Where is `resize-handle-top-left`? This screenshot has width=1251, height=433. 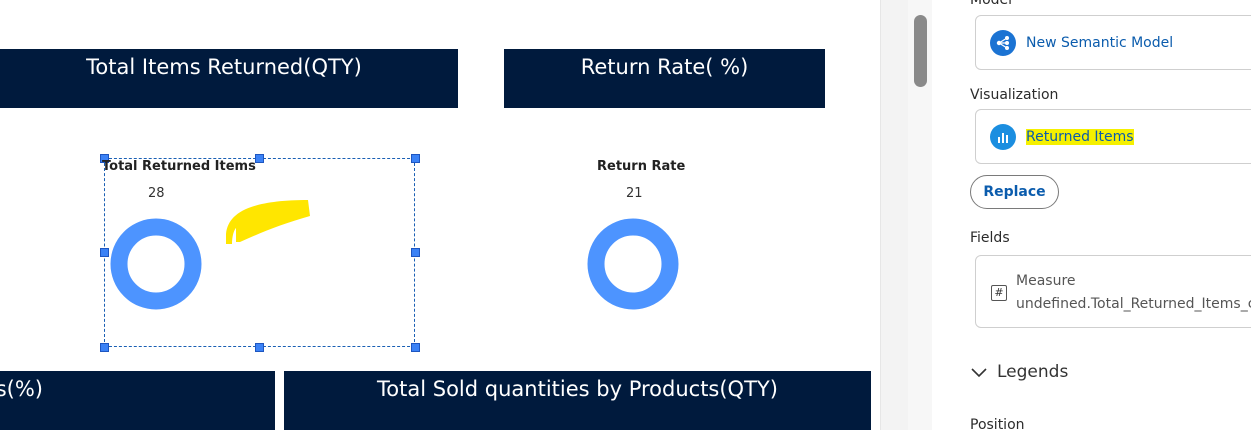
resize-handle-top-left is located at coordinates (104, 158).